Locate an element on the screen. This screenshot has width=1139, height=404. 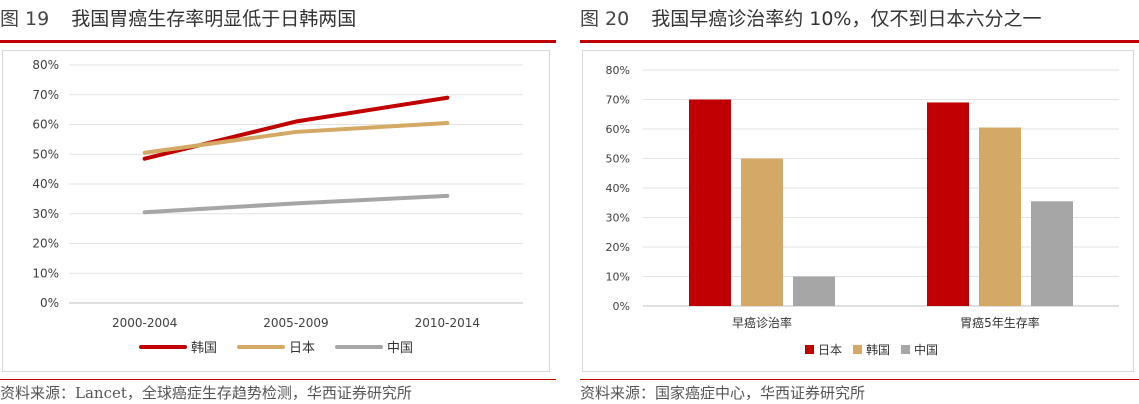
figure-20-title-text: 我国早癌诊治率约 10%，仅不到日本六分之一 is located at coordinates (846, 19).